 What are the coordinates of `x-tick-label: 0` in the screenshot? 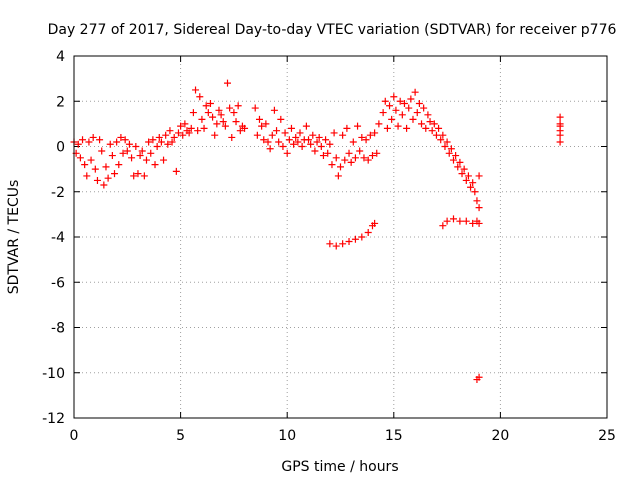 It's located at (74, 436).